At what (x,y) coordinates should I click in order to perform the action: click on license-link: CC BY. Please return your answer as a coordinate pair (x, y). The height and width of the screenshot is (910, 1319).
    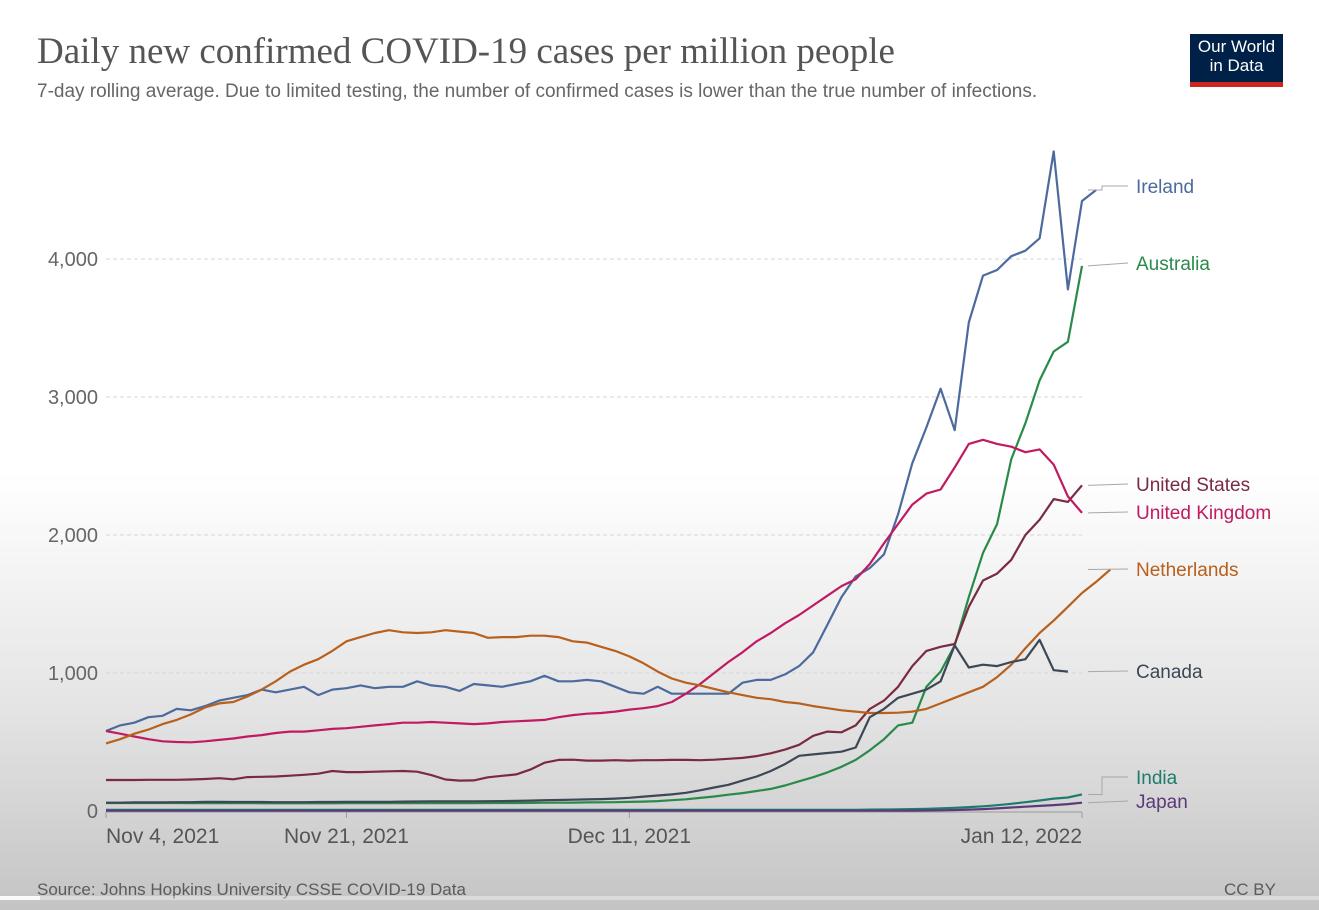
    Looking at the image, I should click on (1250, 889).